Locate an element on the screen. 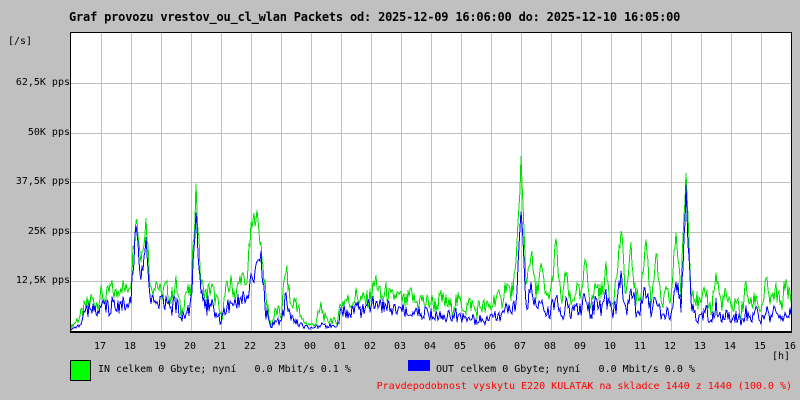 This screenshot has height=400, width=800. x-axis-hour-label: 08 is located at coordinates (550, 346).